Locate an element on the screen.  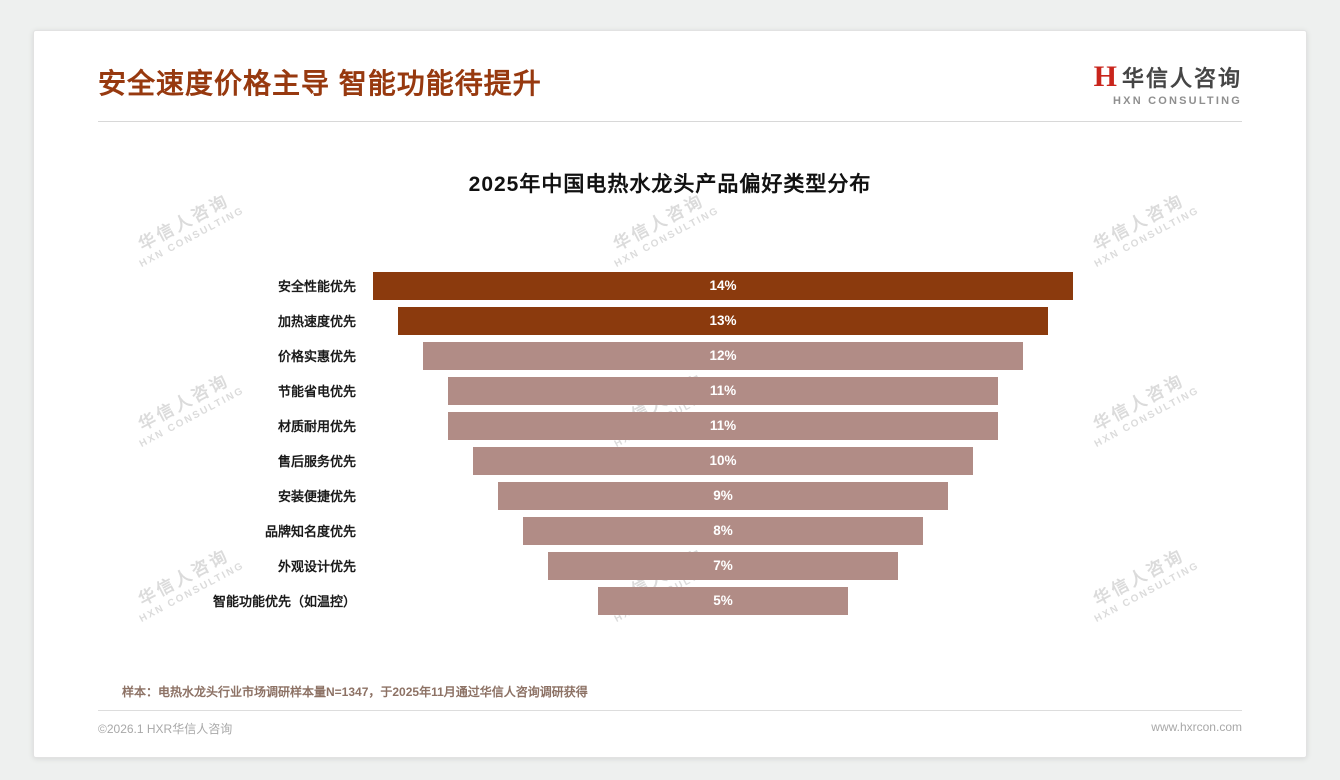
category-label: 售后服务优先 is located at coordinates (316, 461).